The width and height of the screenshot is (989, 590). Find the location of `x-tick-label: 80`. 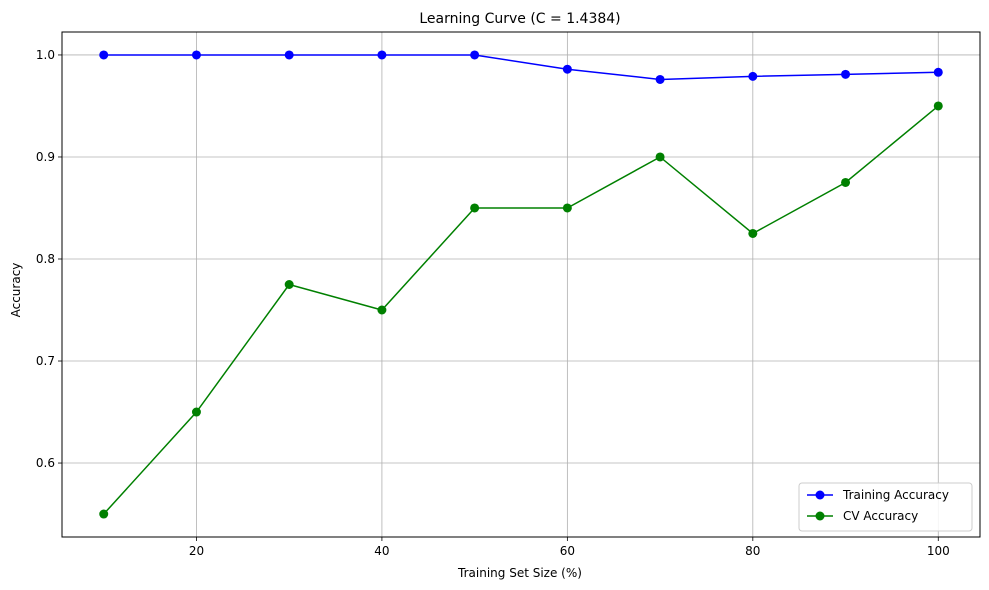

x-tick-label: 80 is located at coordinates (752, 551).